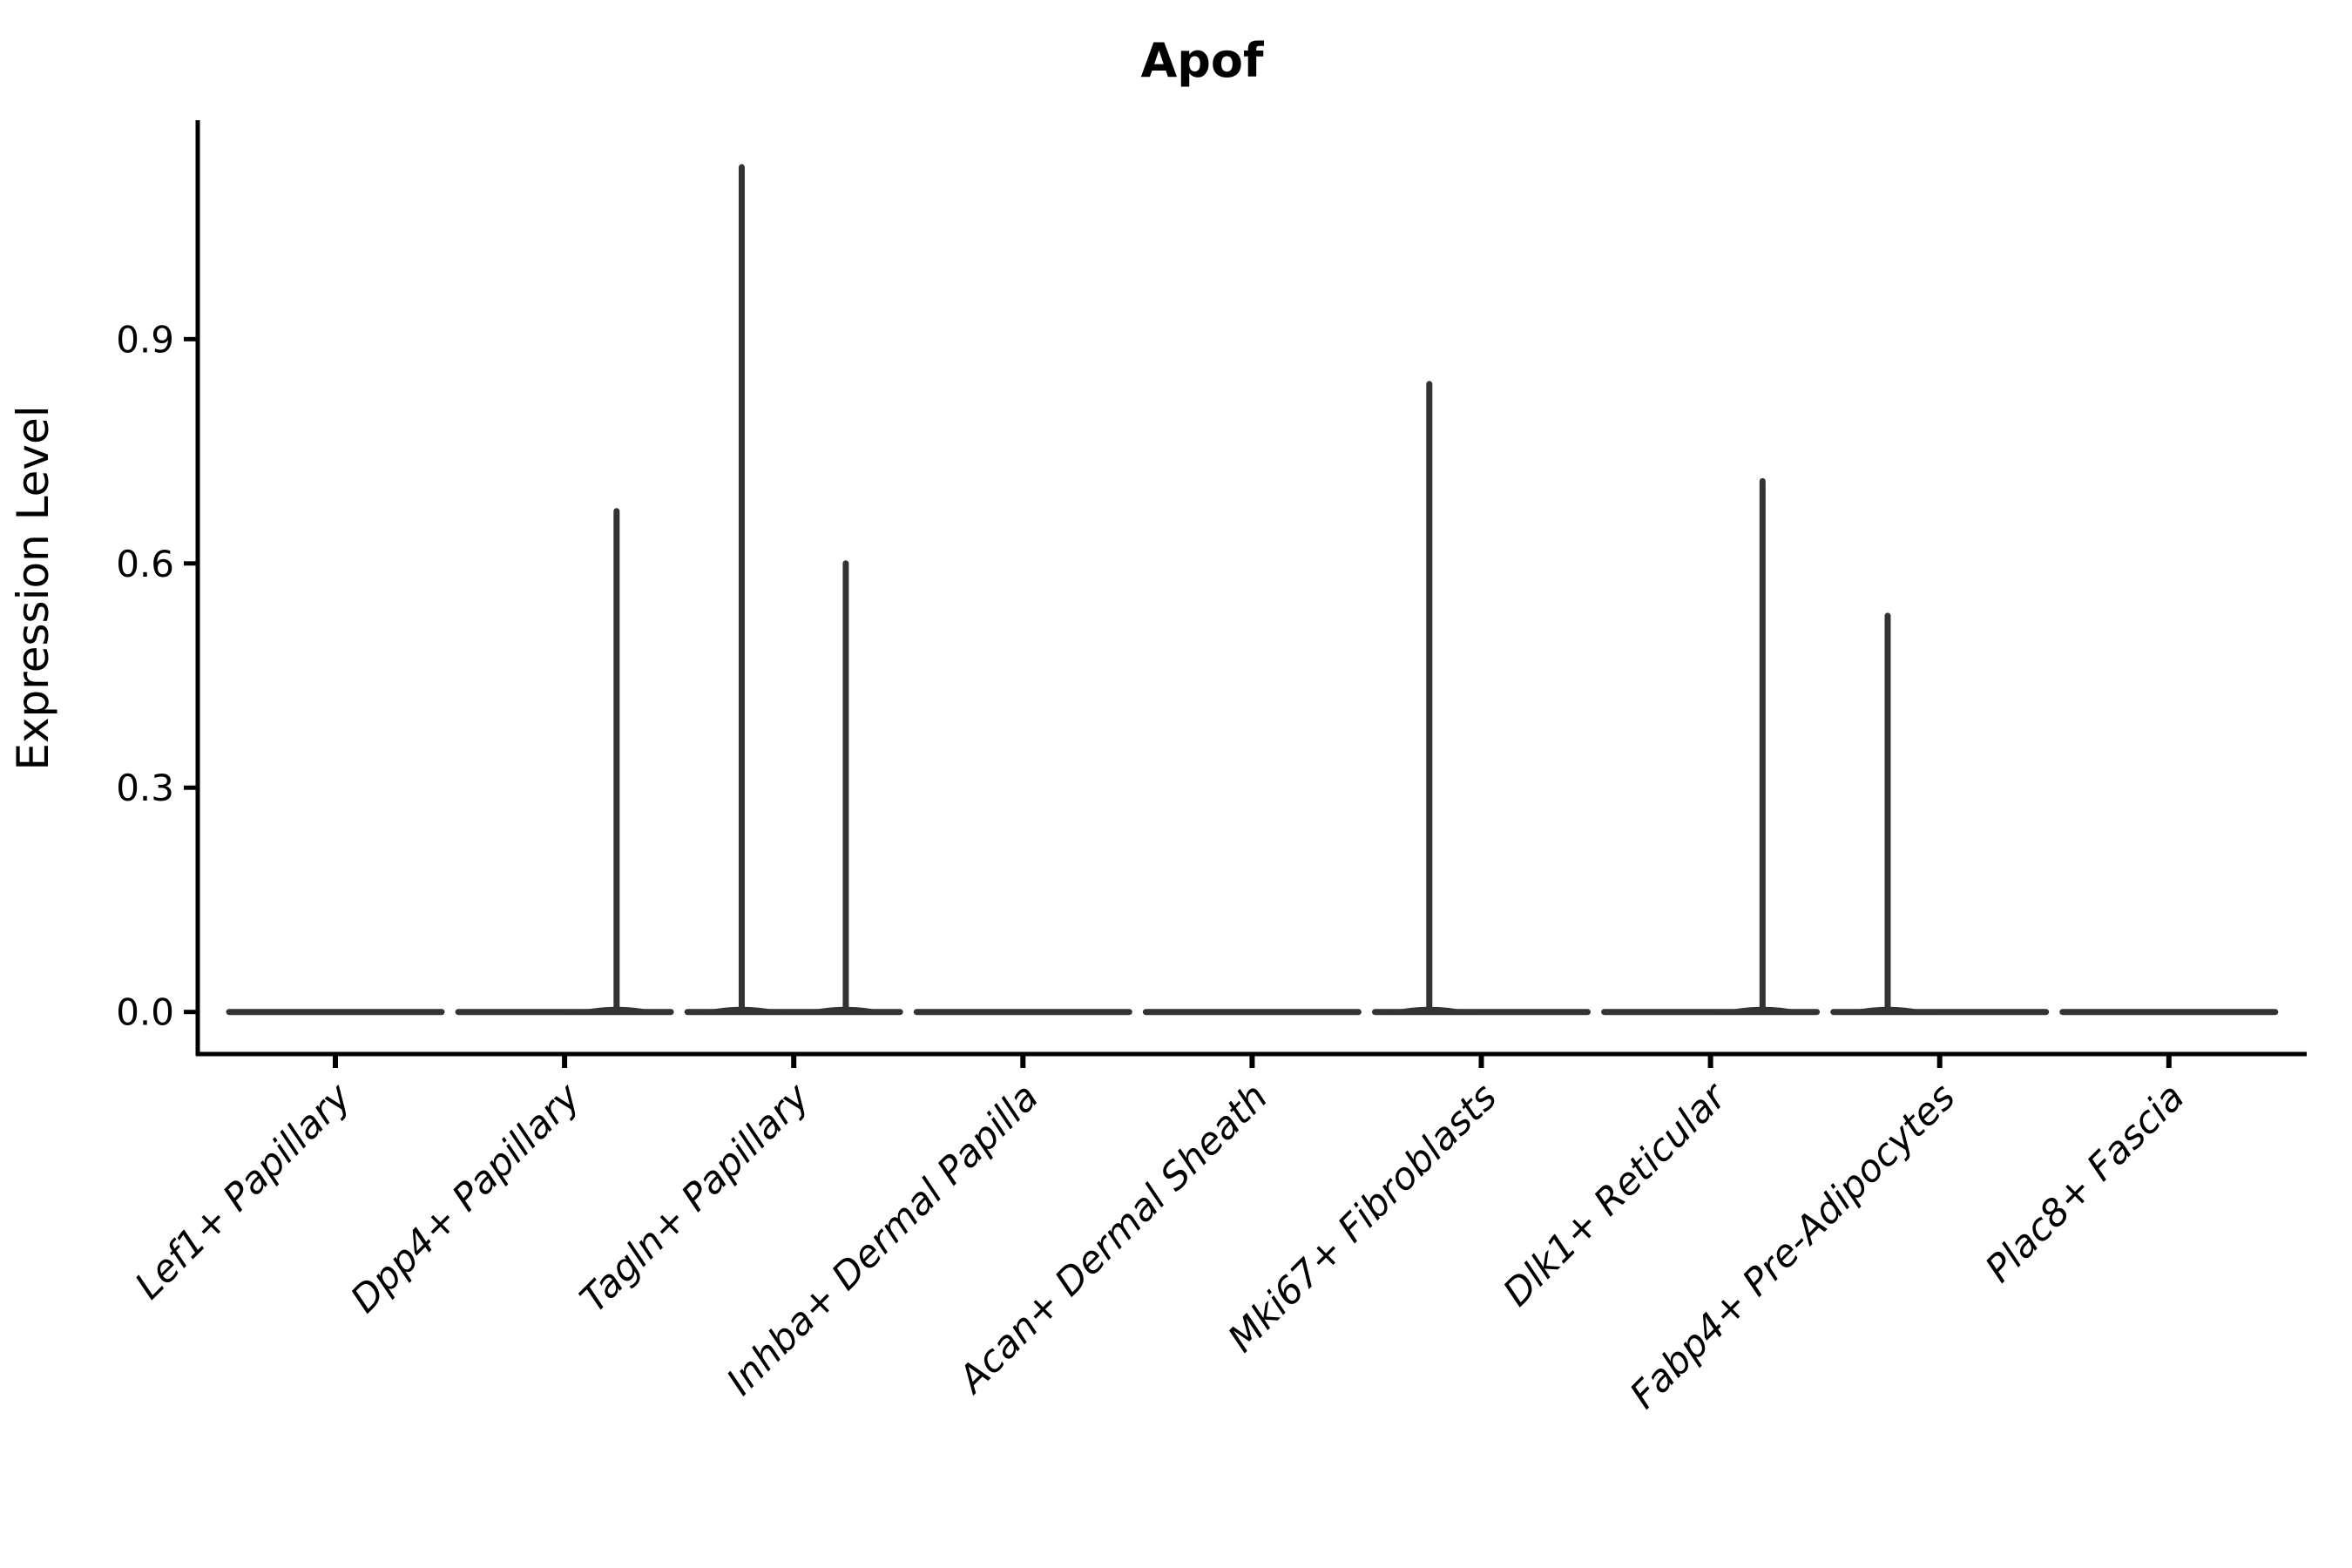 This screenshot has width=2352, height=1568. What do you see at coordinates (145, 339) in the screenshot?
I see `y-tick-label: 0.9` at bounding box center [145, 339].